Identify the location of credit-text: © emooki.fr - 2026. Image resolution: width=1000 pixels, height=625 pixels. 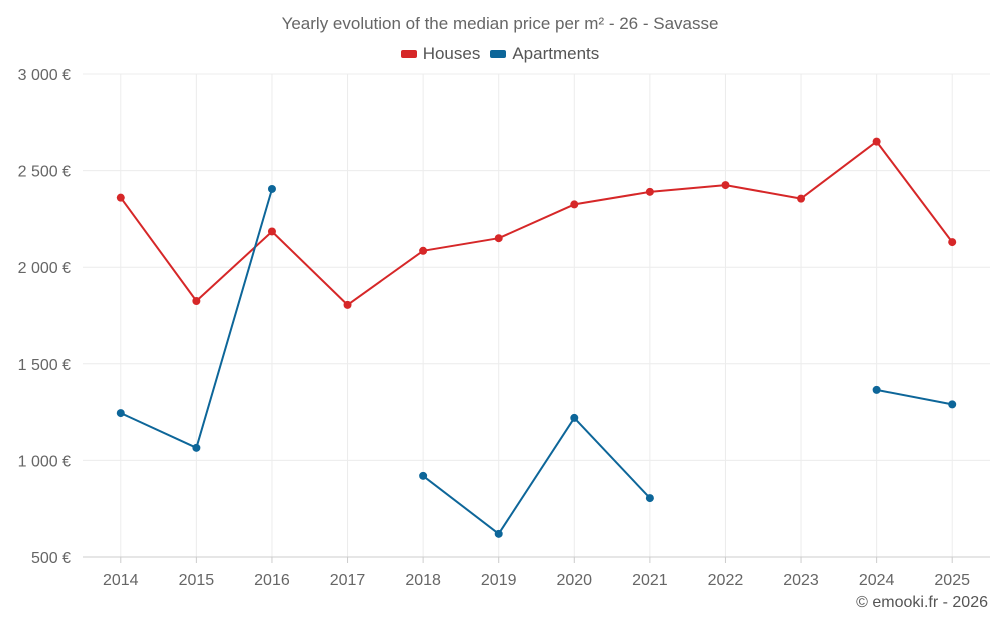
(922, 602).